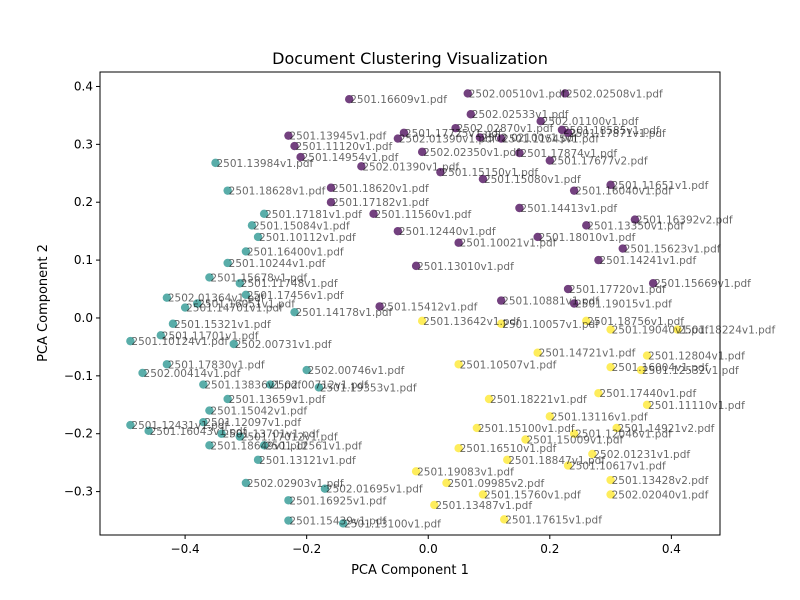 This screenshot has width=800, height=600. I want to click on point-label: 2502.00510v1.pdf, so click(517, 94).